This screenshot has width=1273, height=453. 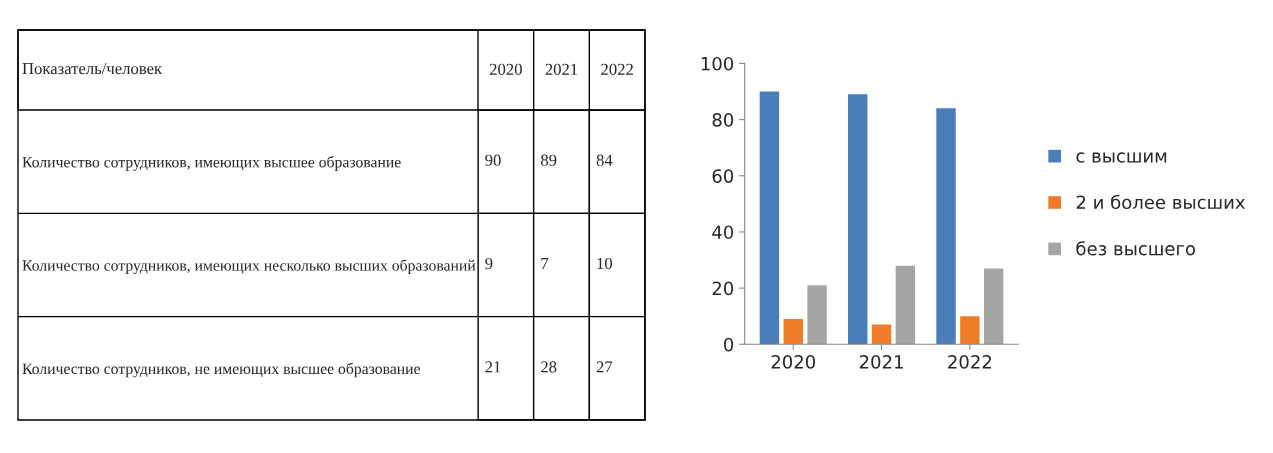 What do you see at coordinates (604, 367) in the screenshot?
I see `data-label: 27` at bounding box center [604, 367].